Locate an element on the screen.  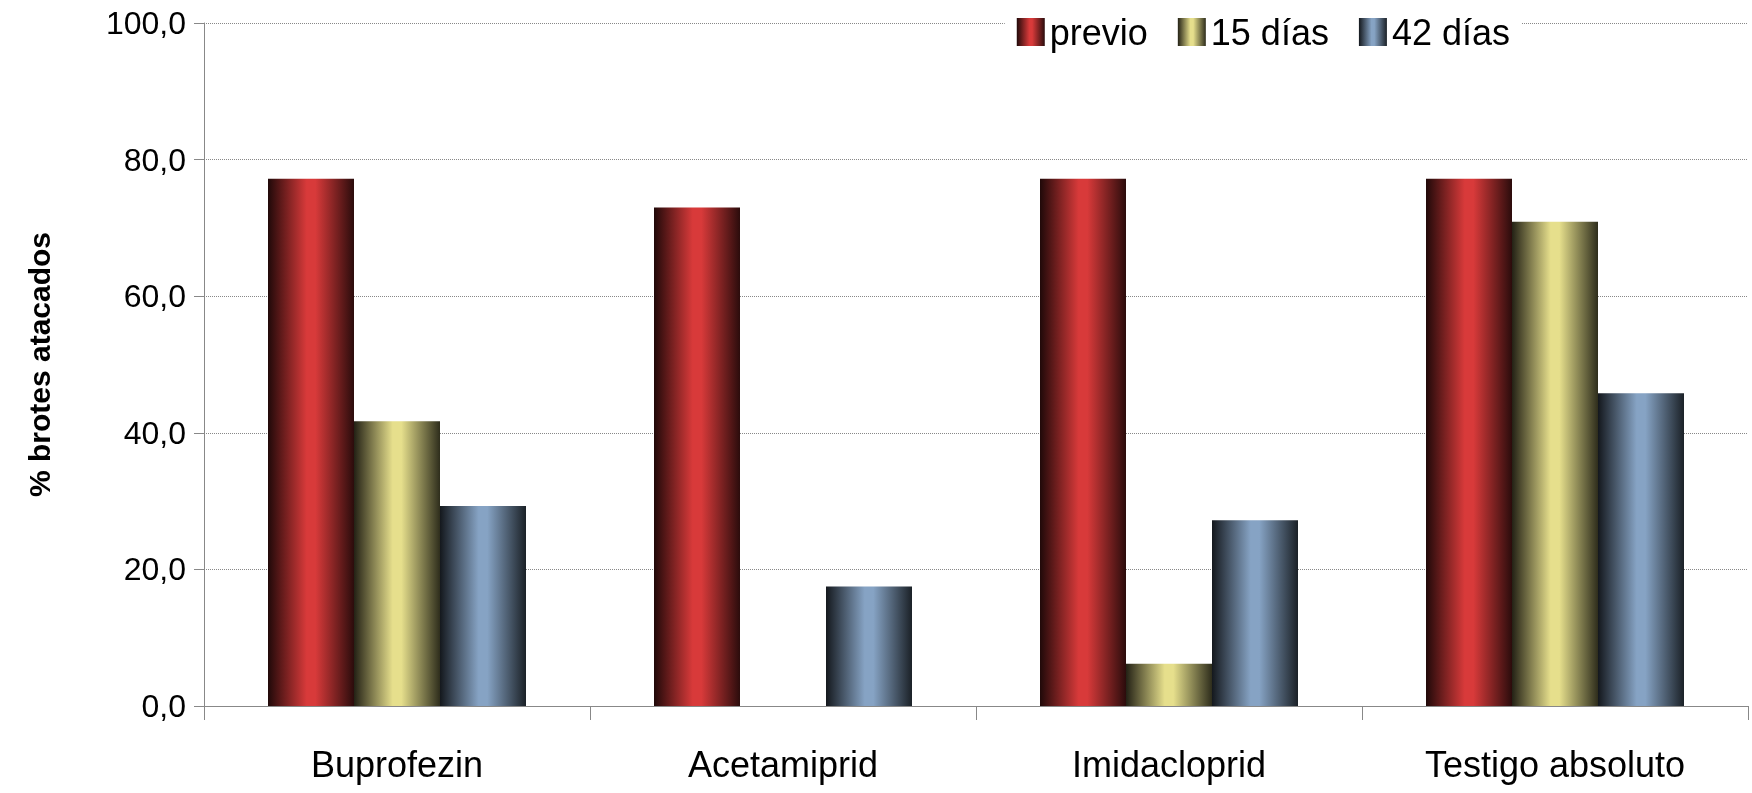
legend-label: 42 días is located at coordinates (1450, 32).